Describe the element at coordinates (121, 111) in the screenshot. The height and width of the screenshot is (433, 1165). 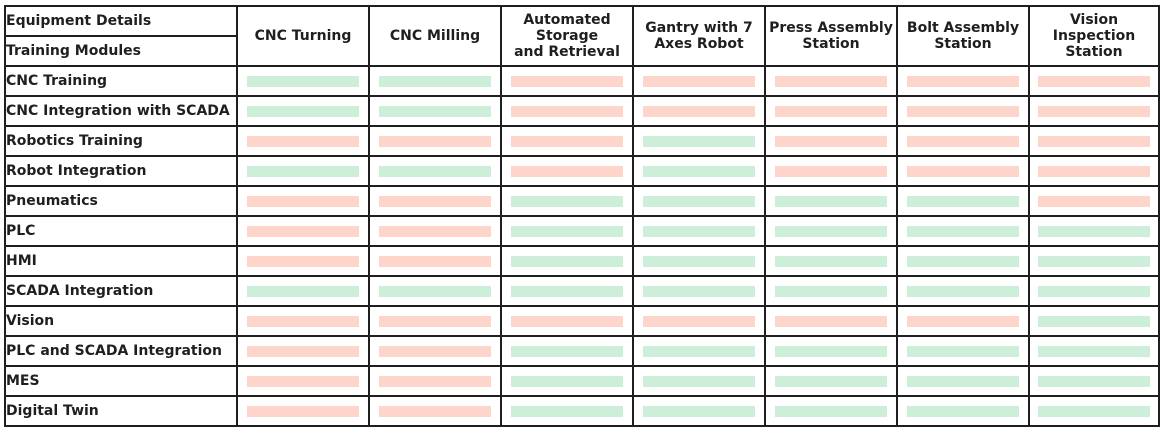
I see `row-label: CNC Integration with SCADA` at that location.